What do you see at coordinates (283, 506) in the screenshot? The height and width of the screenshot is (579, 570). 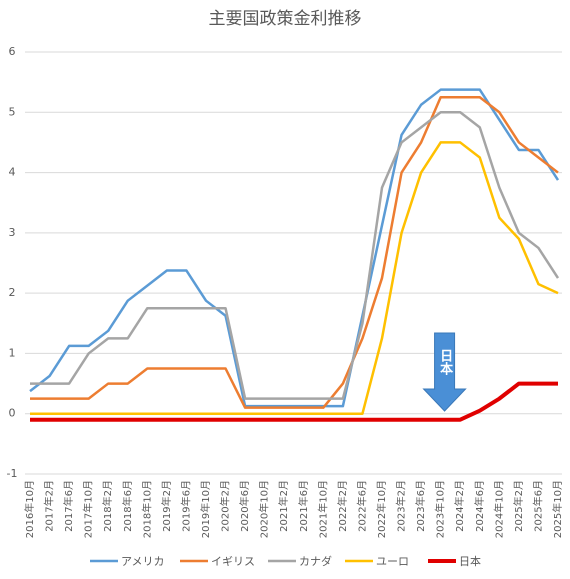 I see `x-tick-label: 2021年2月` at bounding box center [283, 506].